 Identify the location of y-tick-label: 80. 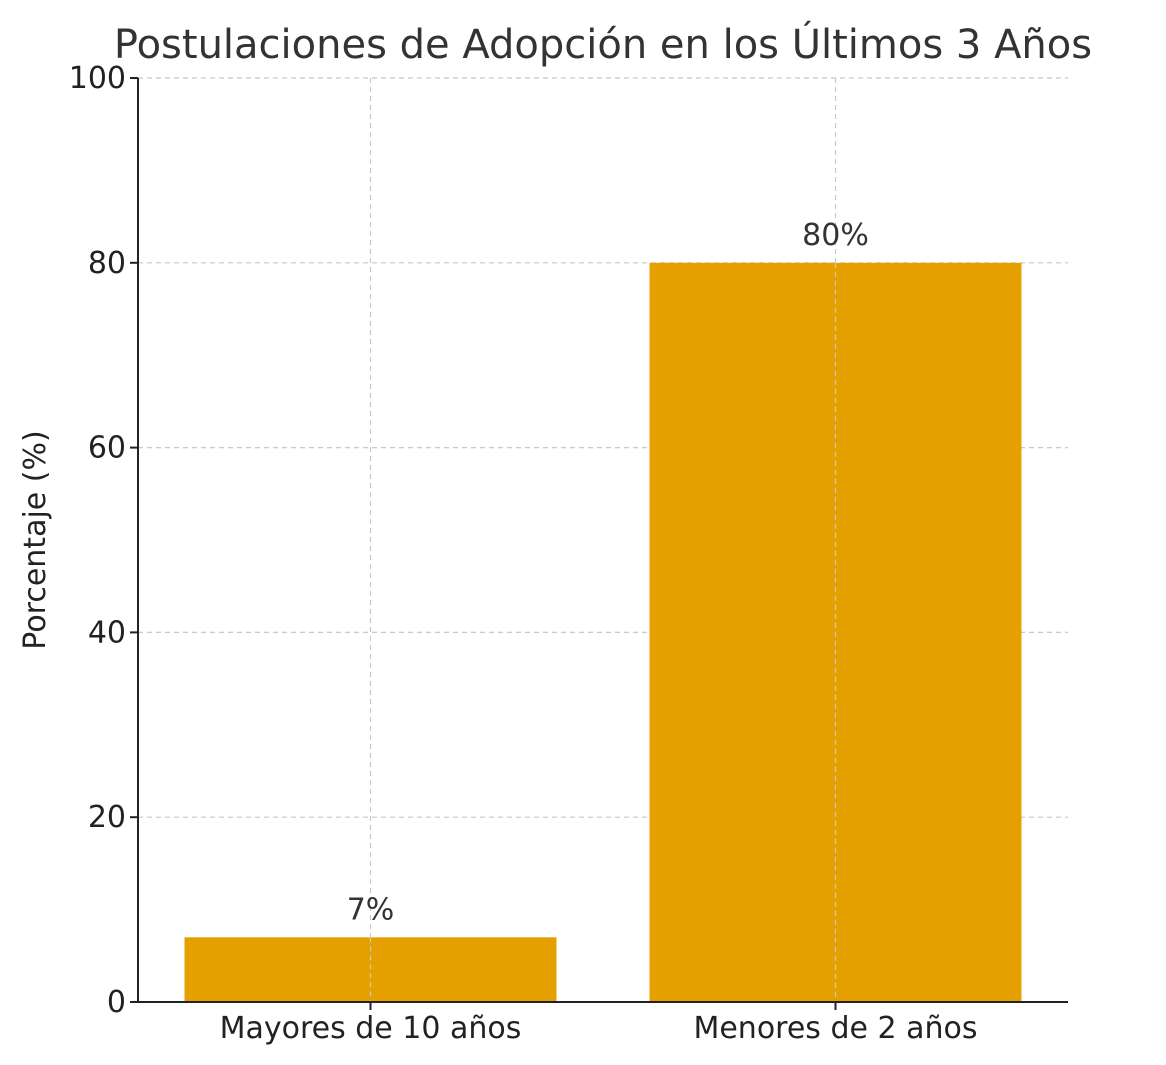
(107, 263).